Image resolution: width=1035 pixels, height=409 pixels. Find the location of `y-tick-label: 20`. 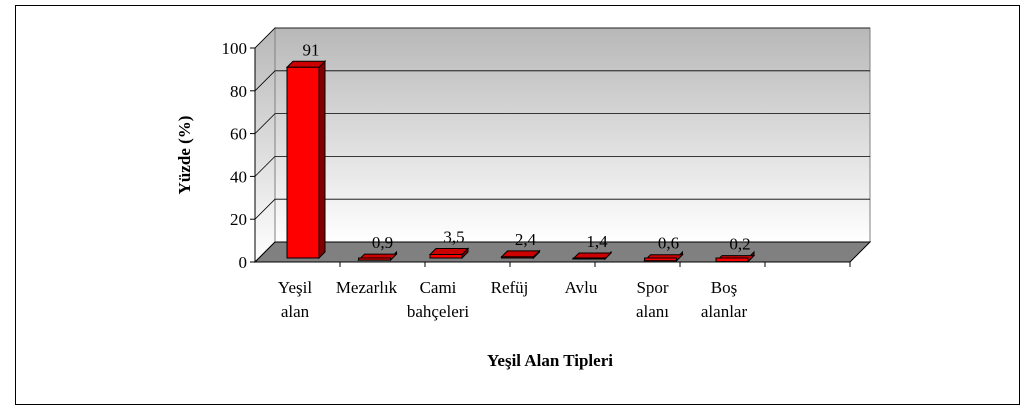

y-tick-label: 20 is located at coordinates (238, 219).